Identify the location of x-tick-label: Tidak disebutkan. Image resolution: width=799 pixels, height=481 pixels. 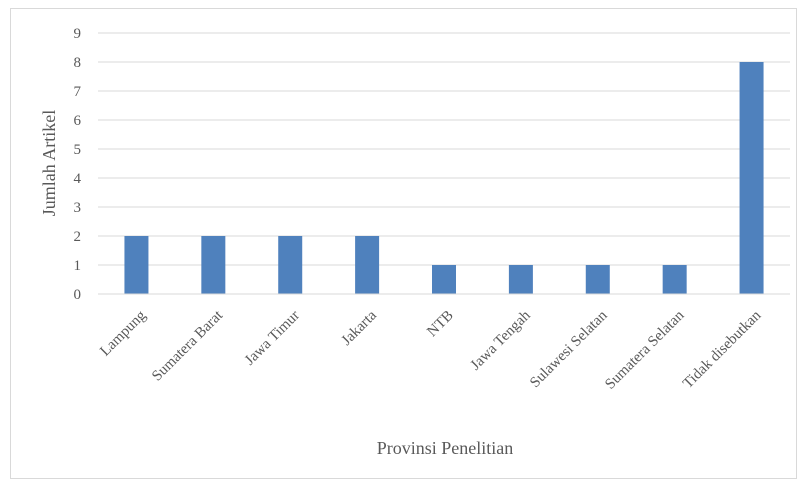
(722, 349).